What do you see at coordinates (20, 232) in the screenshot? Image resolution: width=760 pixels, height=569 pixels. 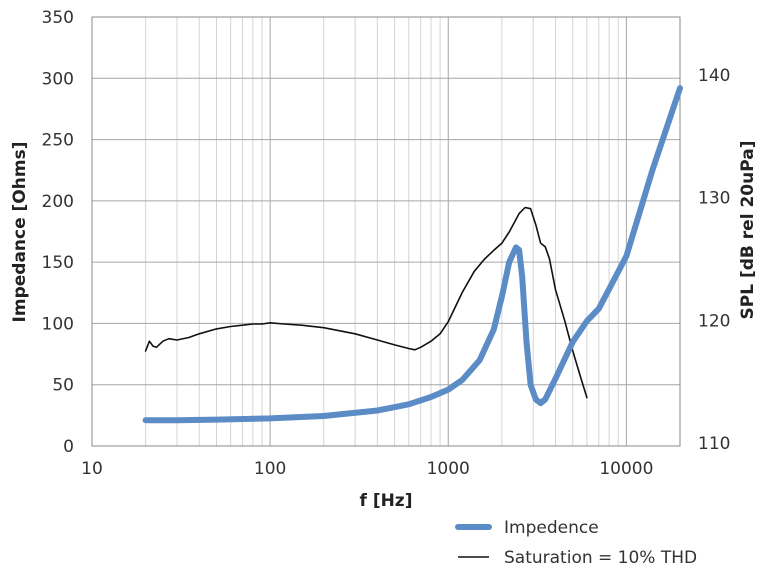 I see `y-axis-left-title: Impedance [Ohms]` at bounding box center [20, 232].